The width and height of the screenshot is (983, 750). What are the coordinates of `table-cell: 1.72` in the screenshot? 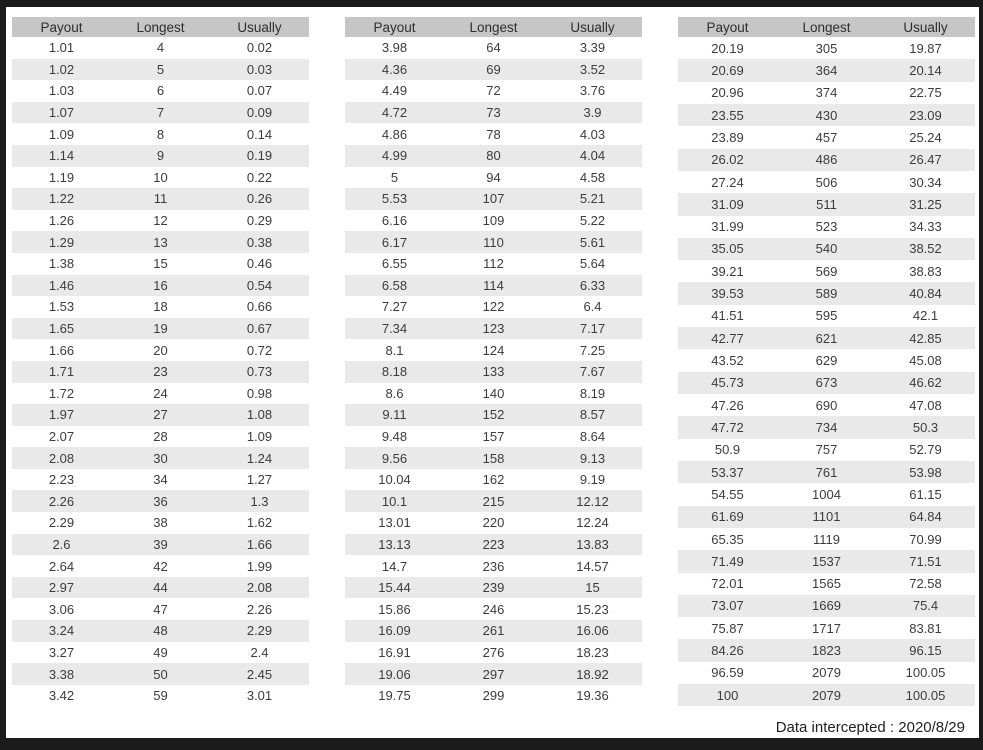 It's located at (61, 393).